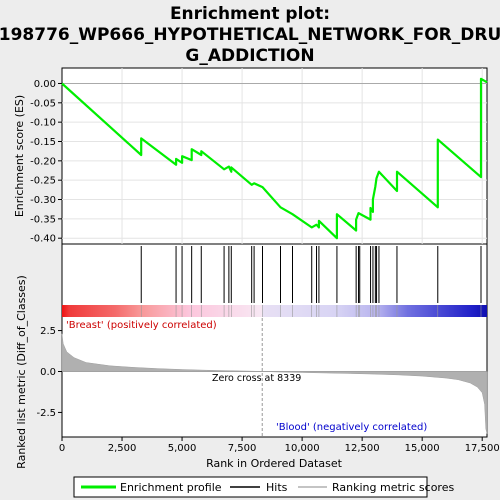 The height and width of the screenshot is (500, 500). Describe the element at coordinates (46, 413) in the screenshot. I see `metric-y-tick-label: -2.5` at that location.